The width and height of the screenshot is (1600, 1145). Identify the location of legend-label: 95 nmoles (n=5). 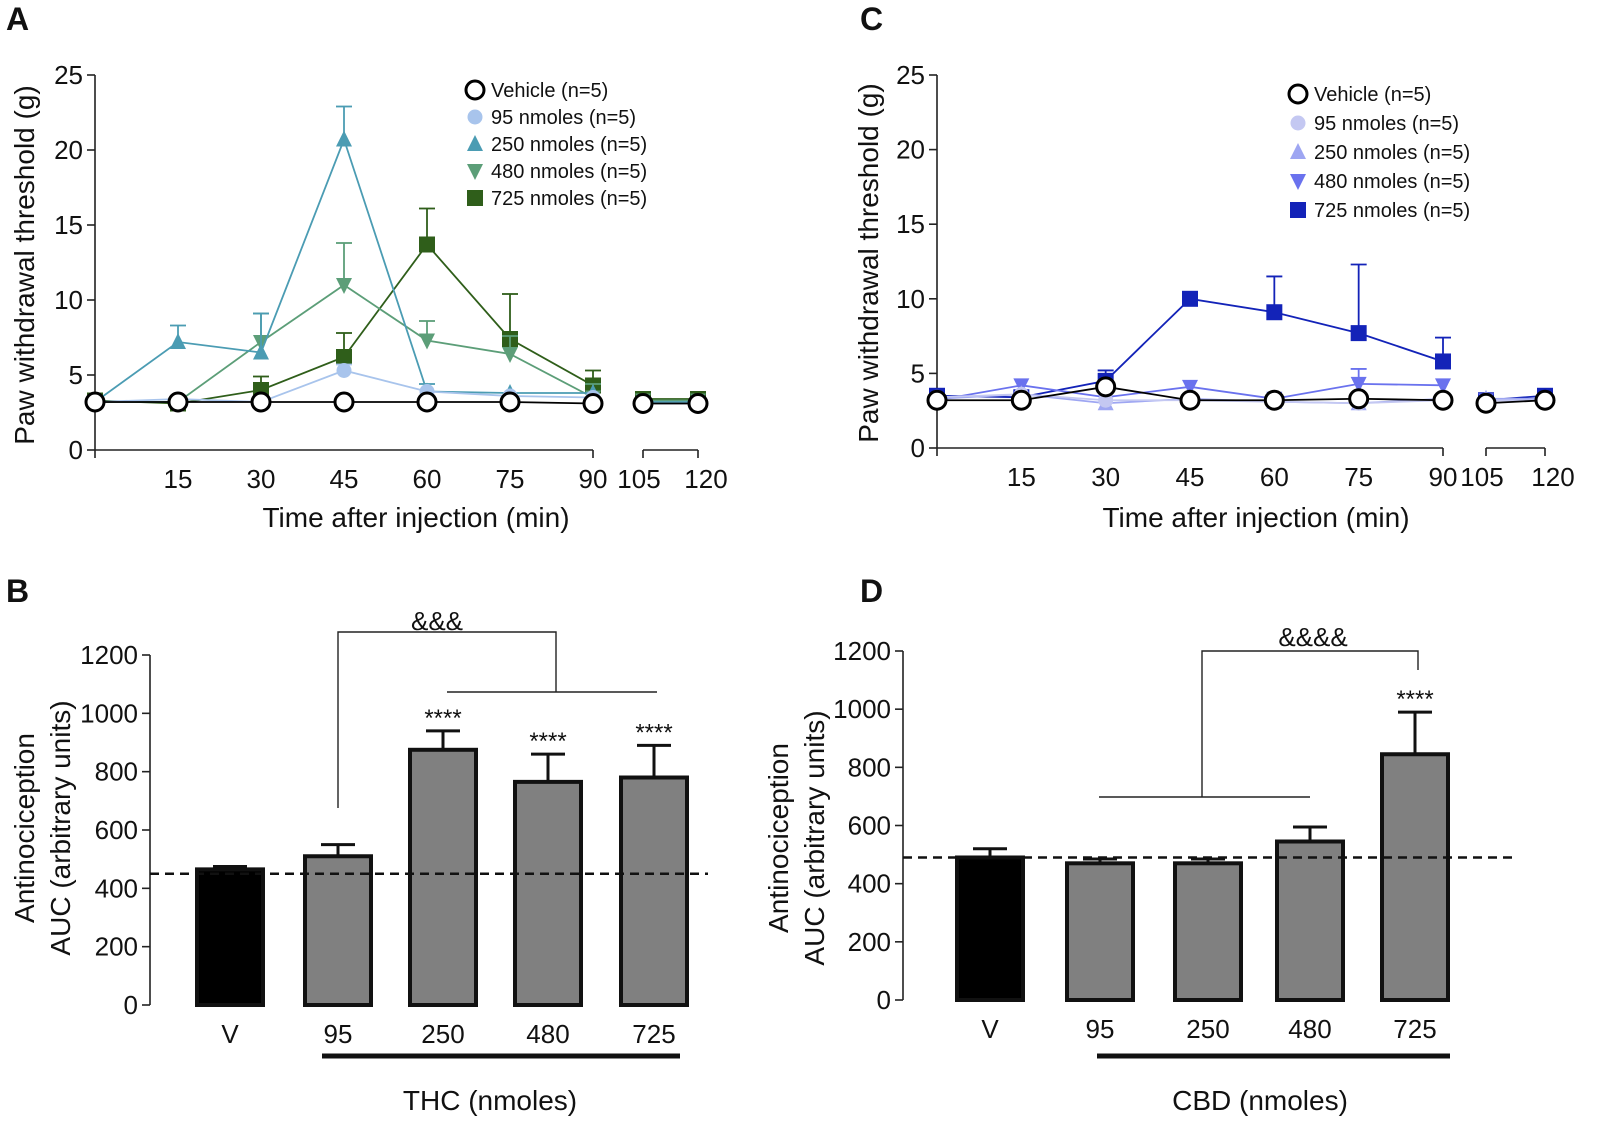
(563, 118).